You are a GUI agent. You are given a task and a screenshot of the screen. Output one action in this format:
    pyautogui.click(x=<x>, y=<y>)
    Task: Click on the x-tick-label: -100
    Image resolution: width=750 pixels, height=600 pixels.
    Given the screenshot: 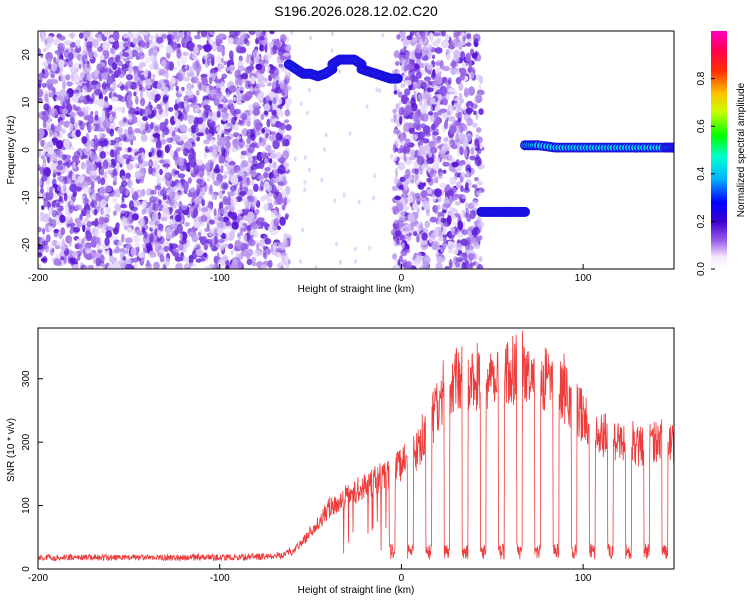 What is the action you would take?
    pyautogui.click(x=220, y=278)
    